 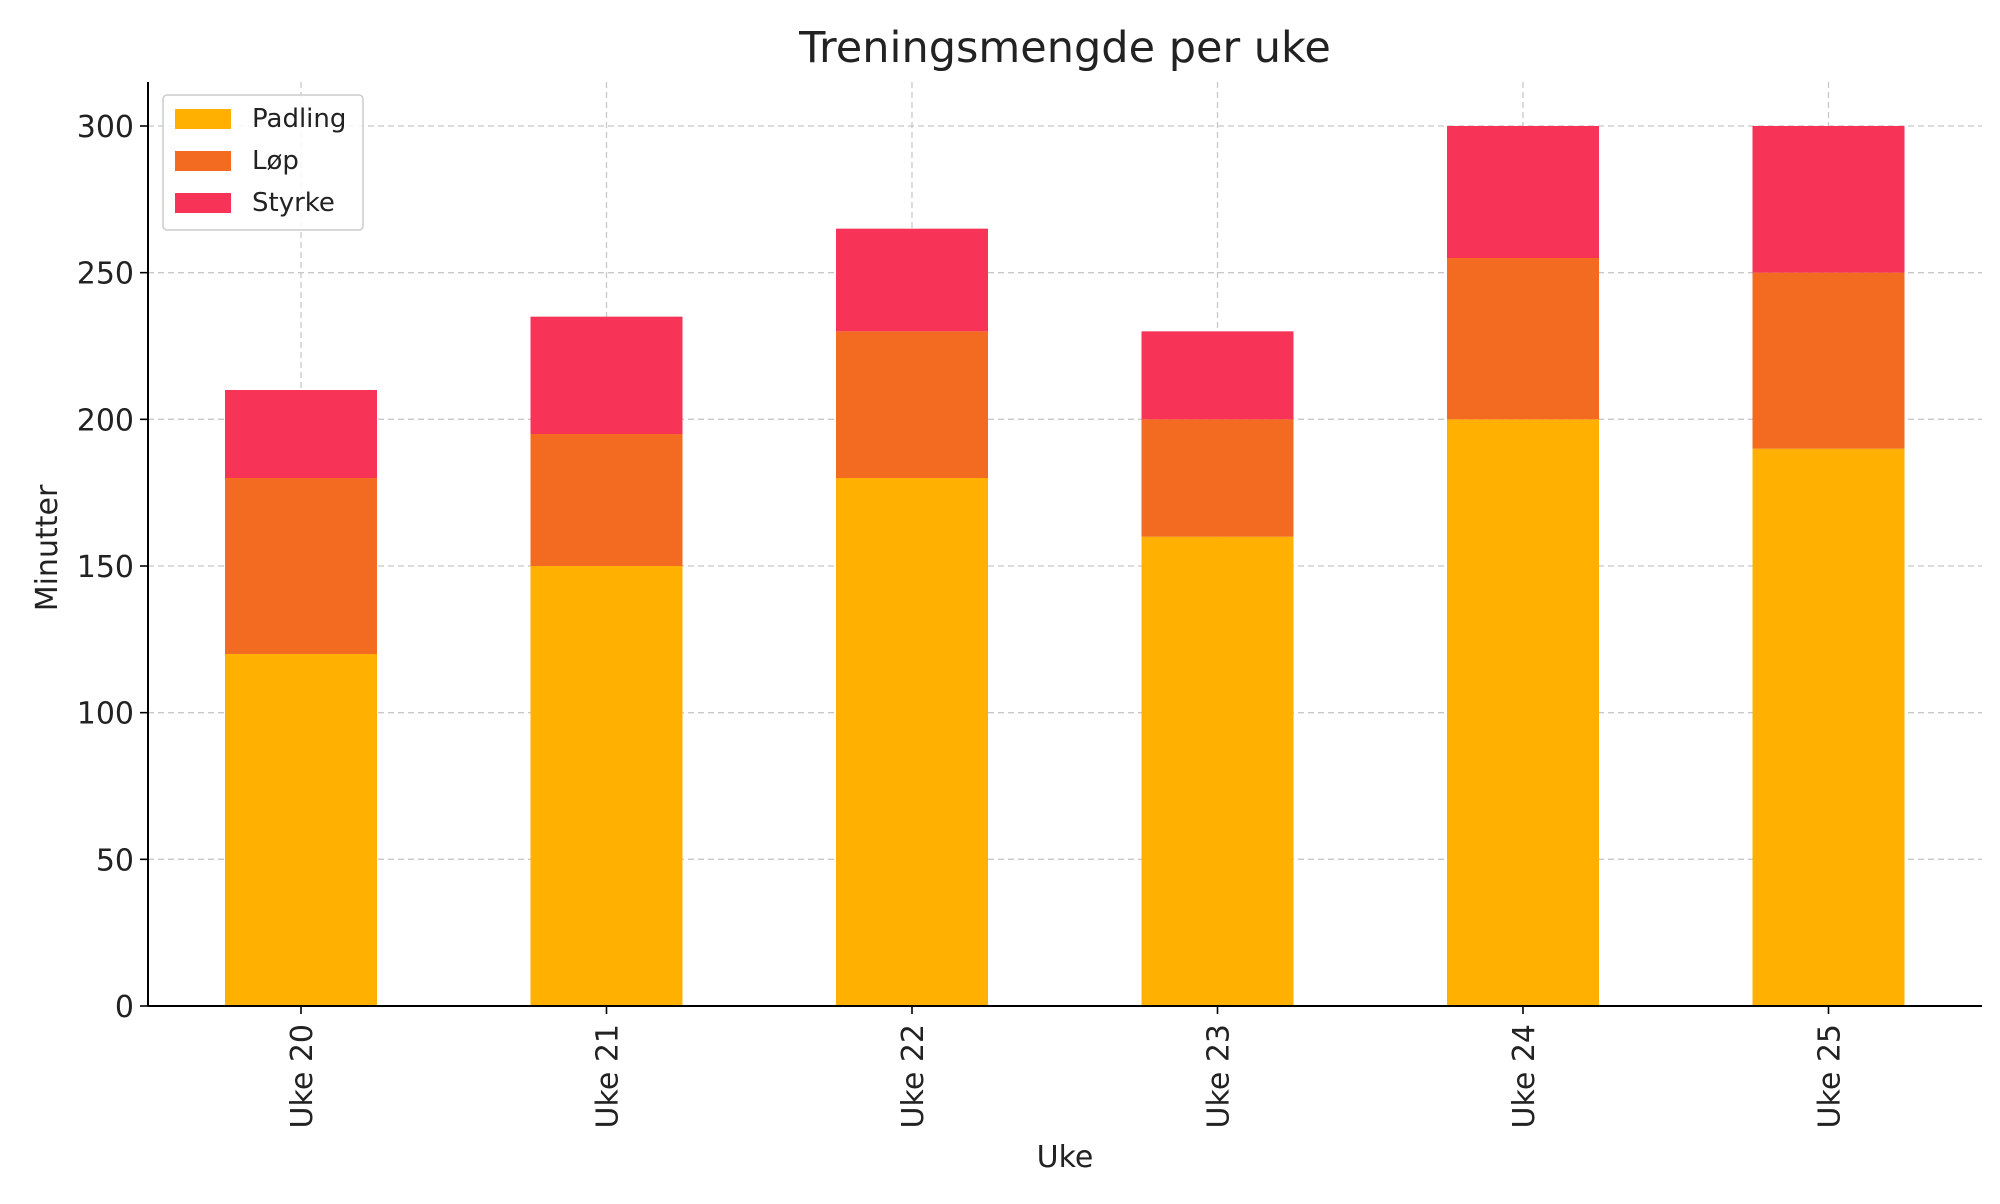 I want to click on y-tick-label: 50, so click(x=115, y=860).